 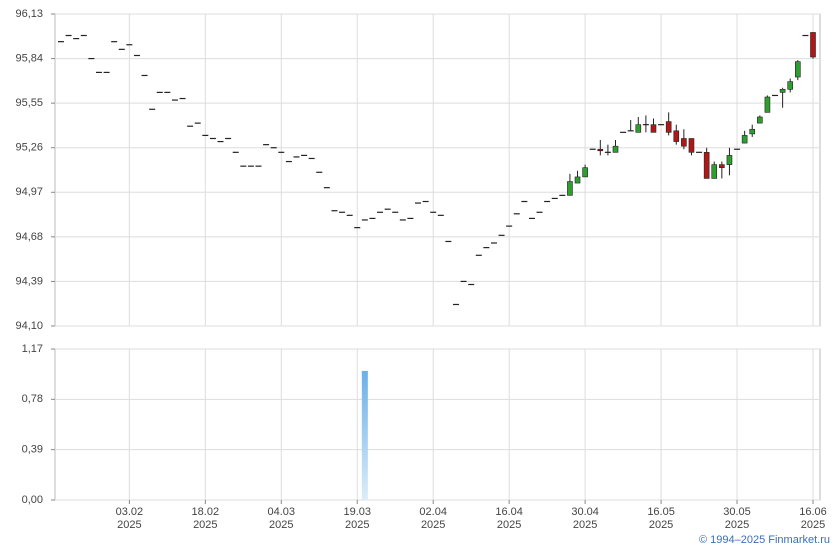 I want to click on x-tick-label: 19.03 2025, so click(x=357, y=518).